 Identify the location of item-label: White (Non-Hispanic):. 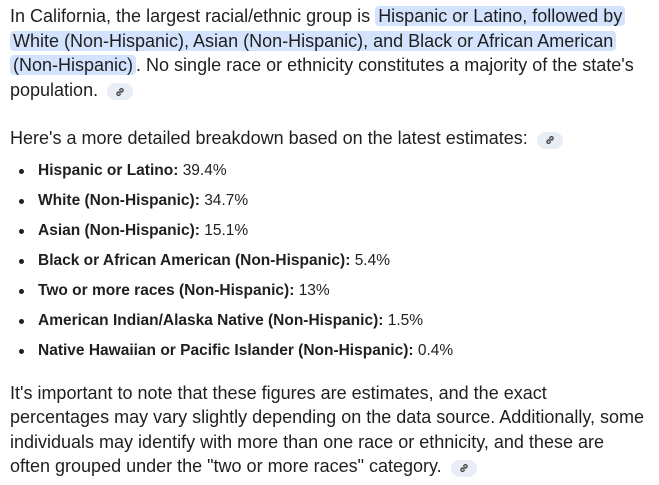
(119, 200).